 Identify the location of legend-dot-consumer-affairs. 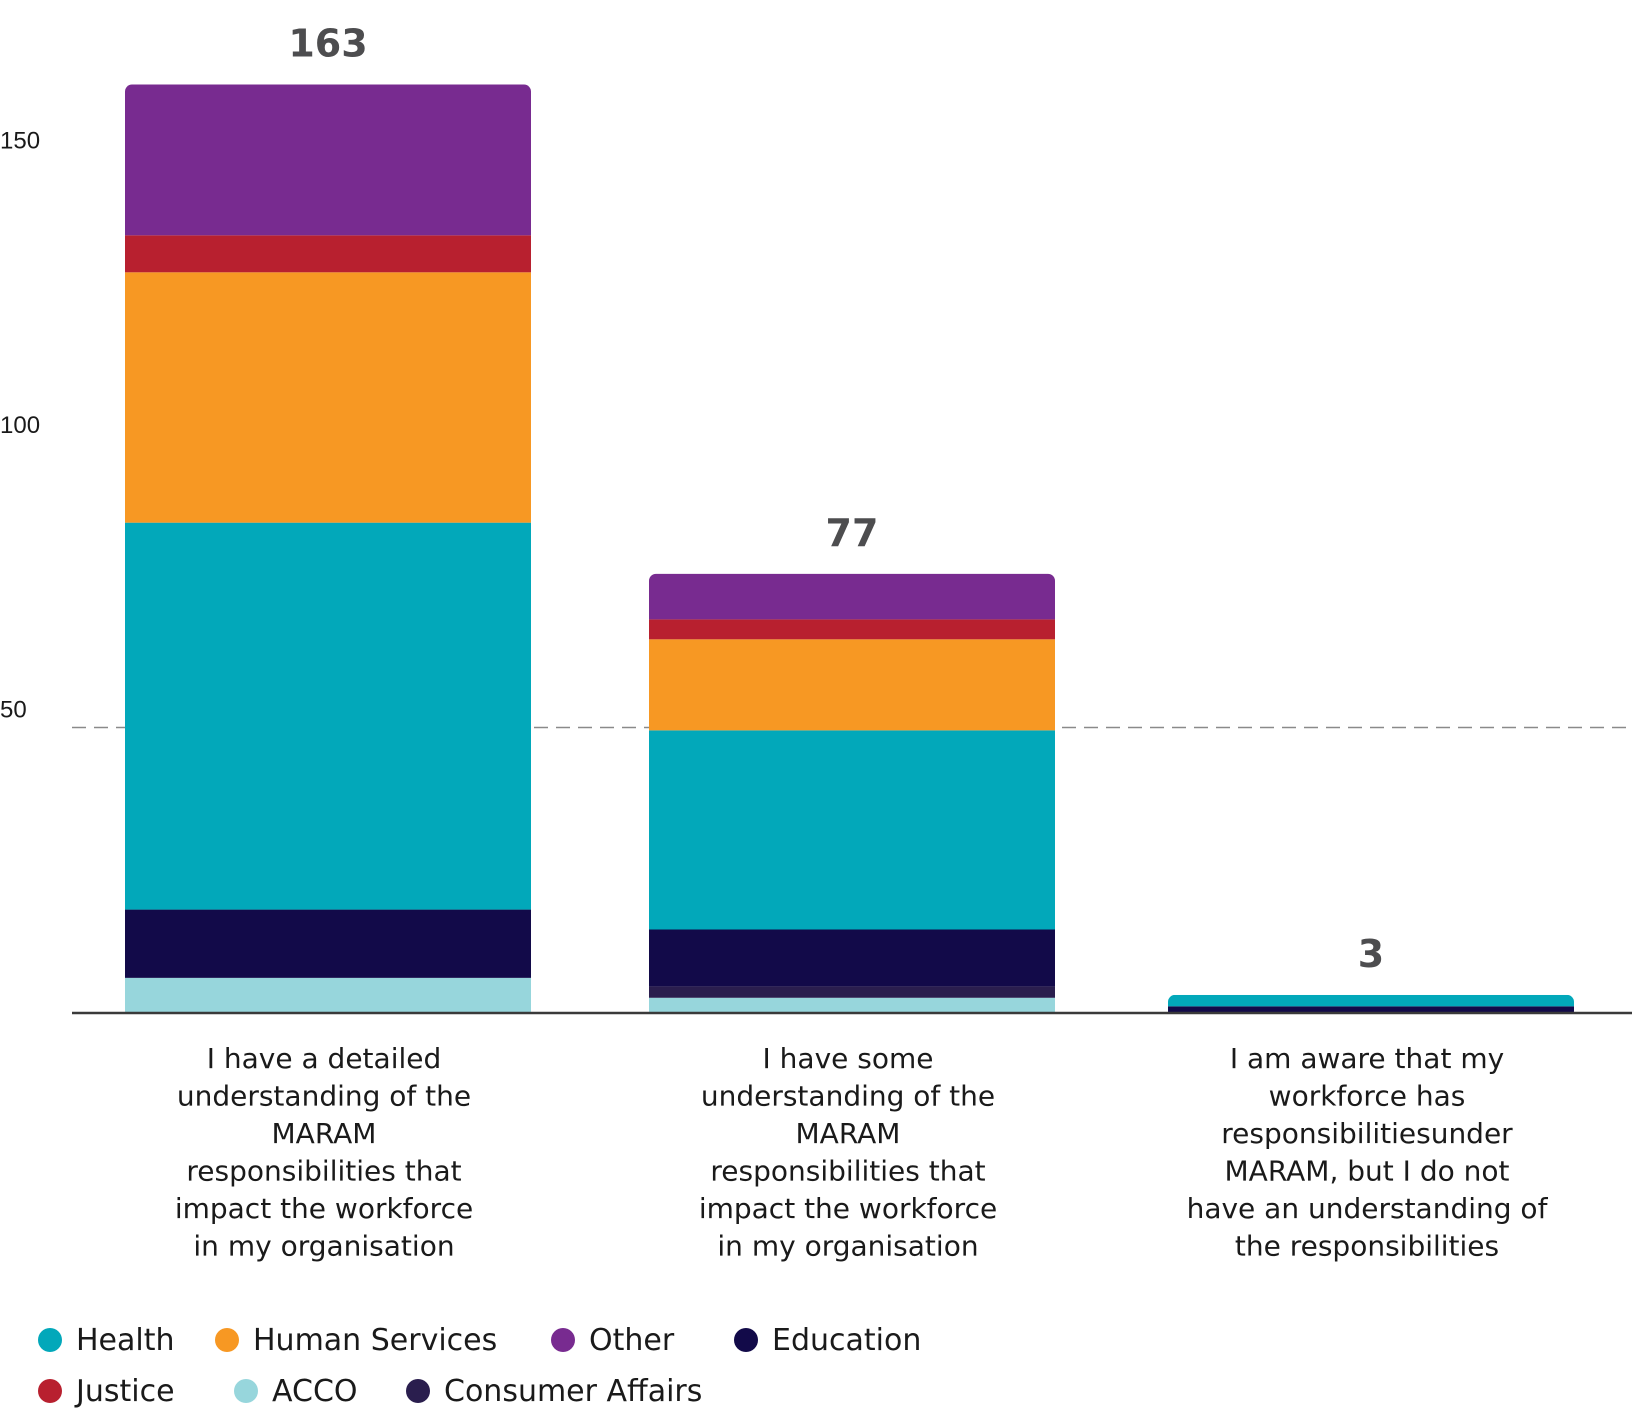
(418, 1391).